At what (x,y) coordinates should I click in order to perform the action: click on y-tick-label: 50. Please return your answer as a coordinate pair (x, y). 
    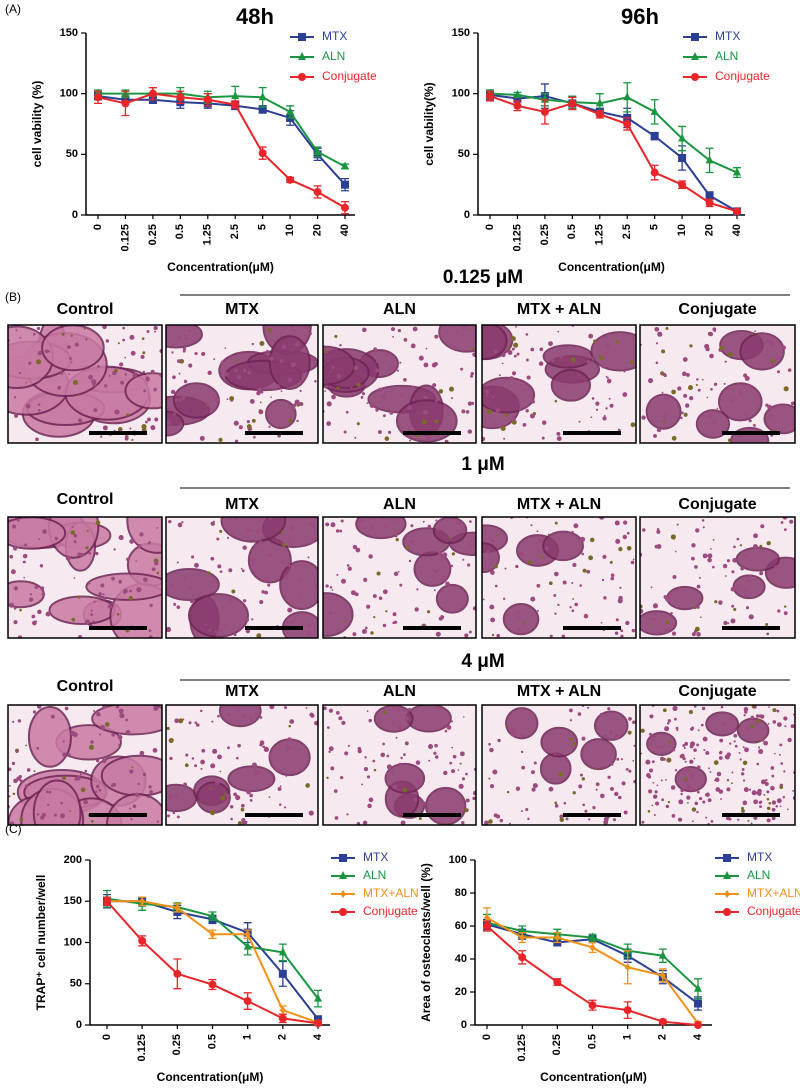
    Looking at the image, I should click on (72, 154).